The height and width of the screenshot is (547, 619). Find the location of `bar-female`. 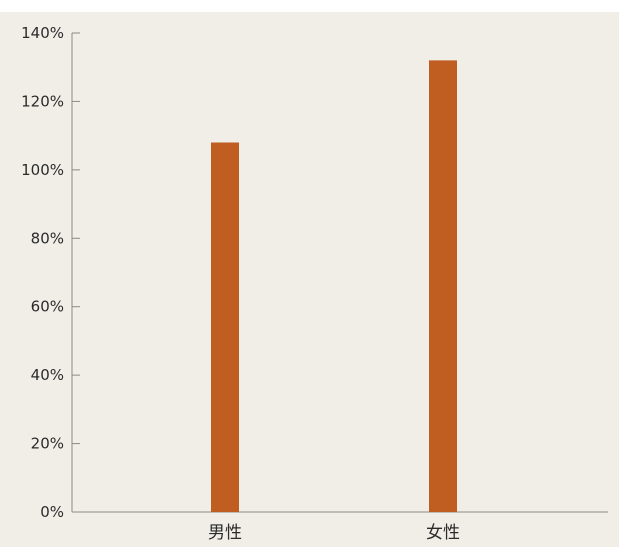

bar-female is located at coordinates (443, 286).